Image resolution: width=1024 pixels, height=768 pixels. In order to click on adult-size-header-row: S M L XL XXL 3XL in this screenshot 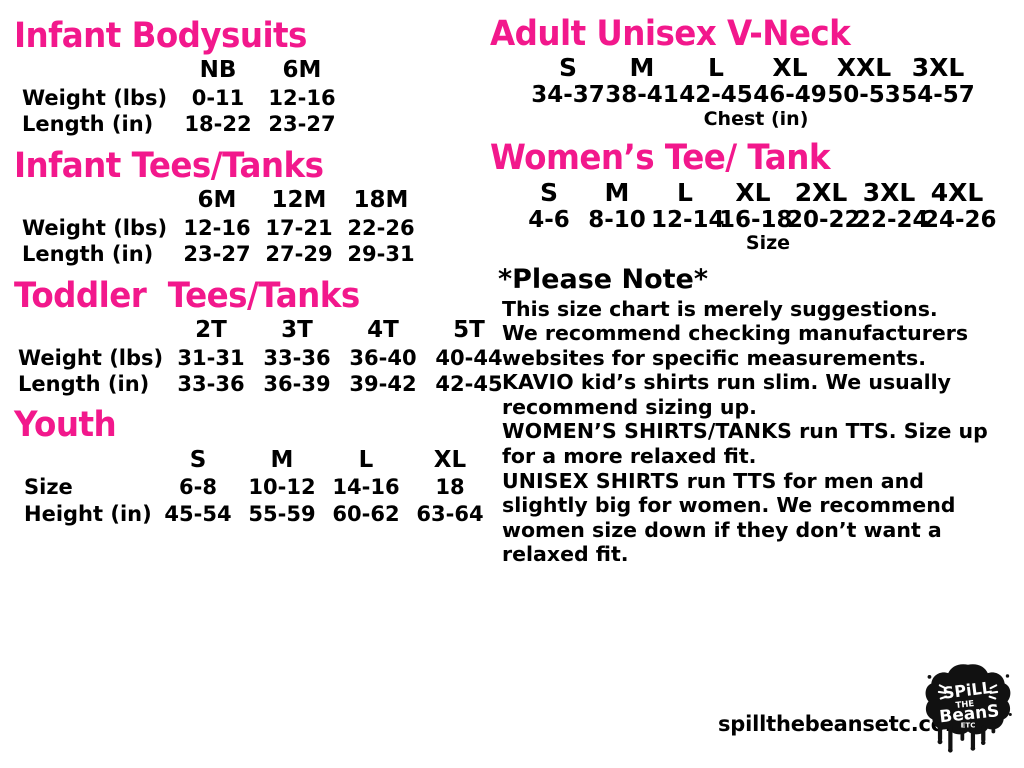, I will do `click(753, 68)`.